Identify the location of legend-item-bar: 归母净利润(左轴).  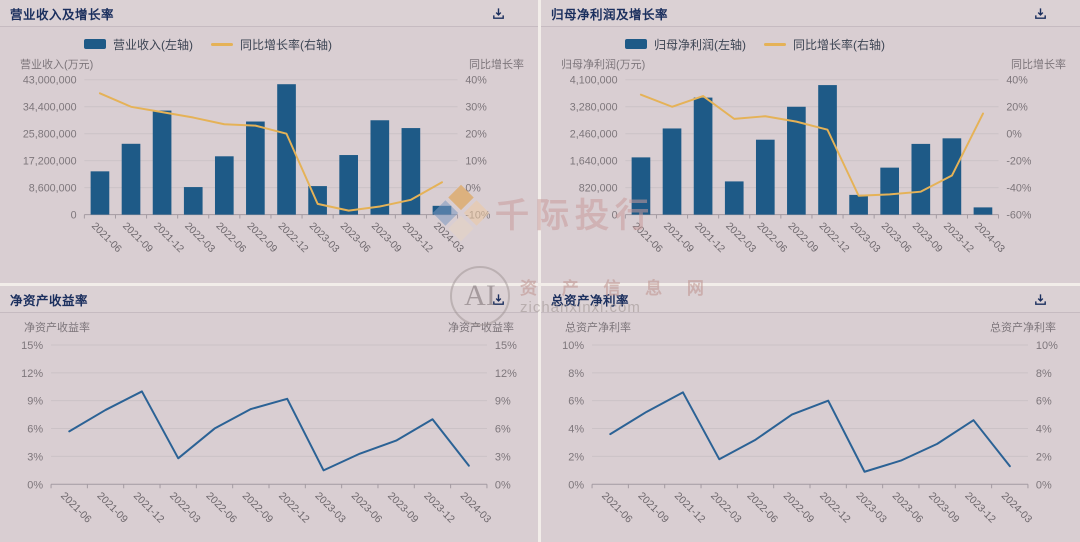
(685, 44).